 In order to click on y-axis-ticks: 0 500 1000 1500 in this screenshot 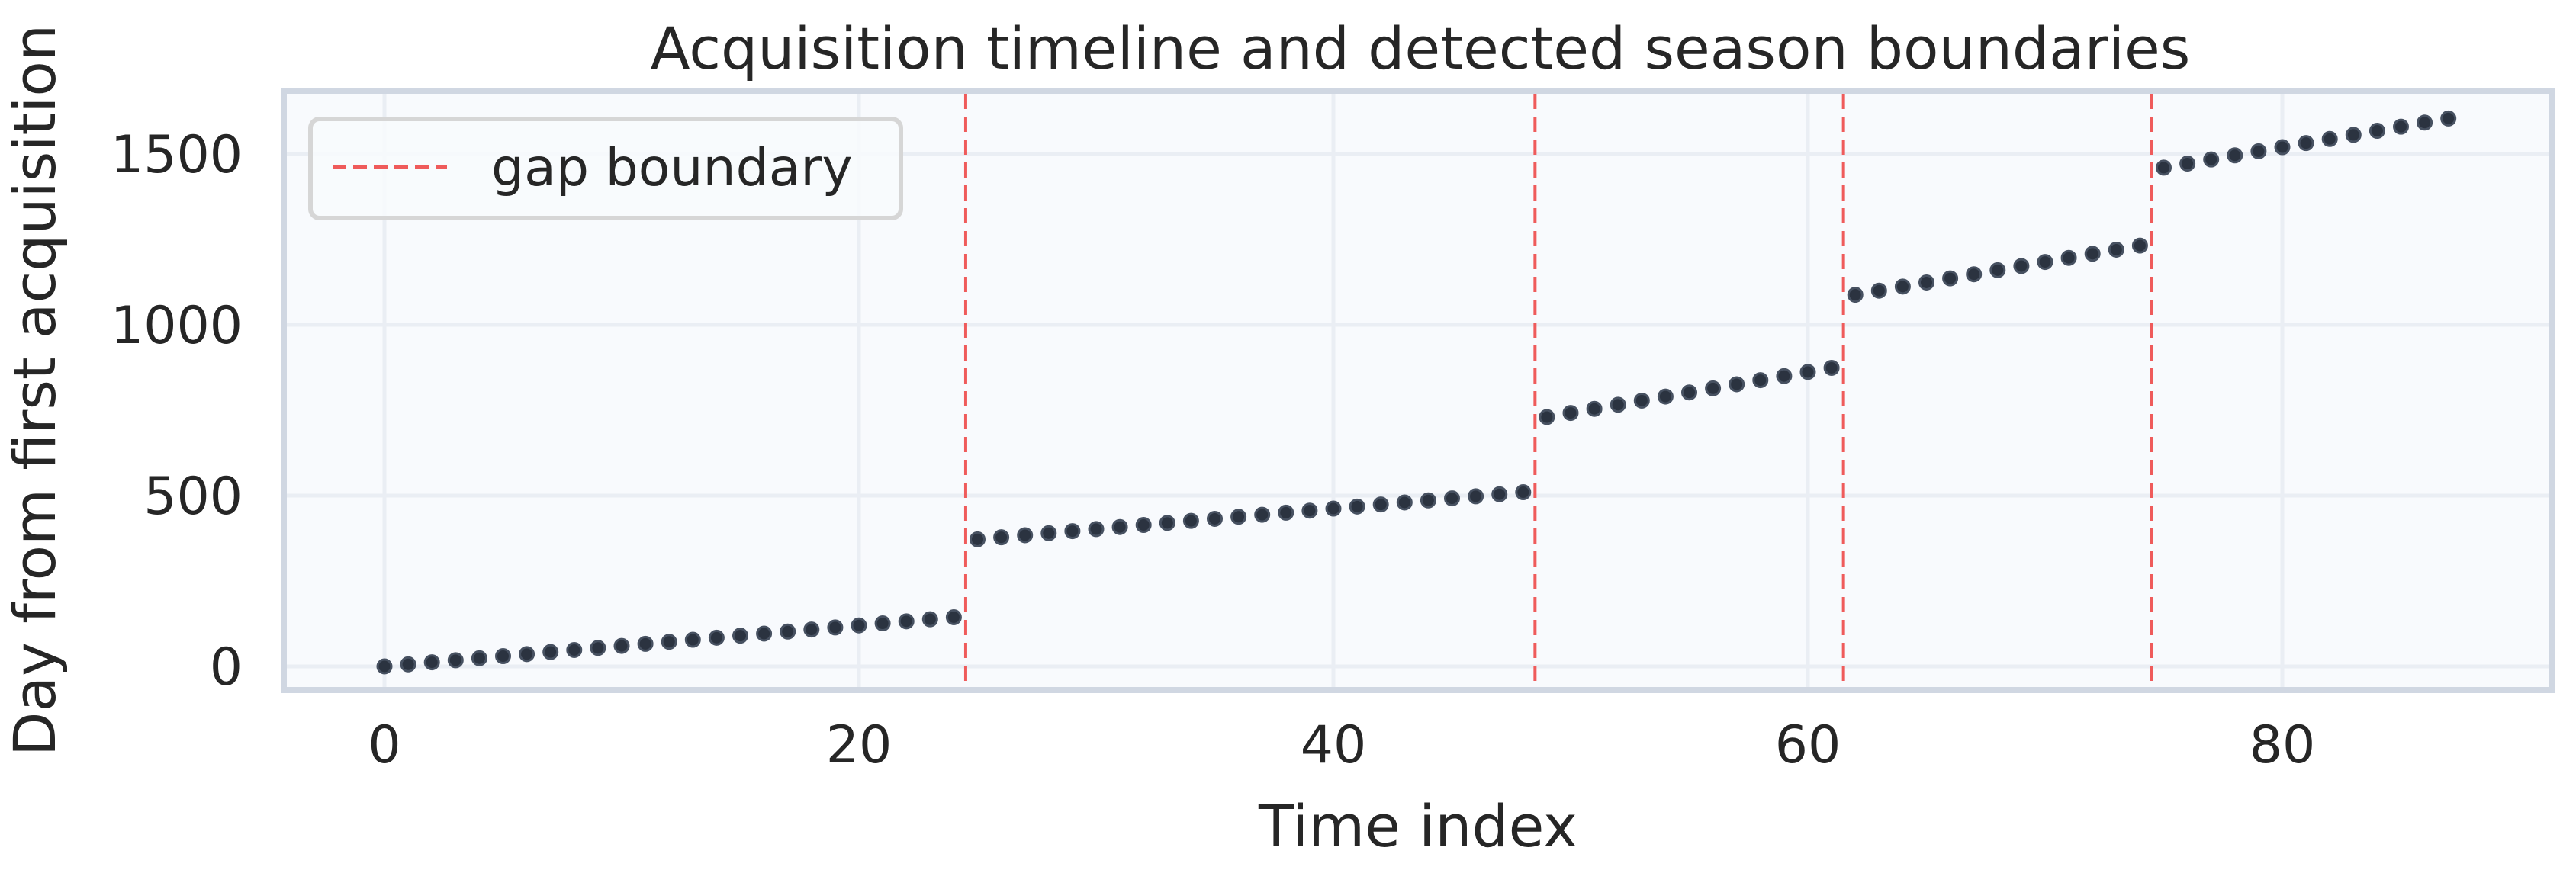, I will do `click(177, 411)`.